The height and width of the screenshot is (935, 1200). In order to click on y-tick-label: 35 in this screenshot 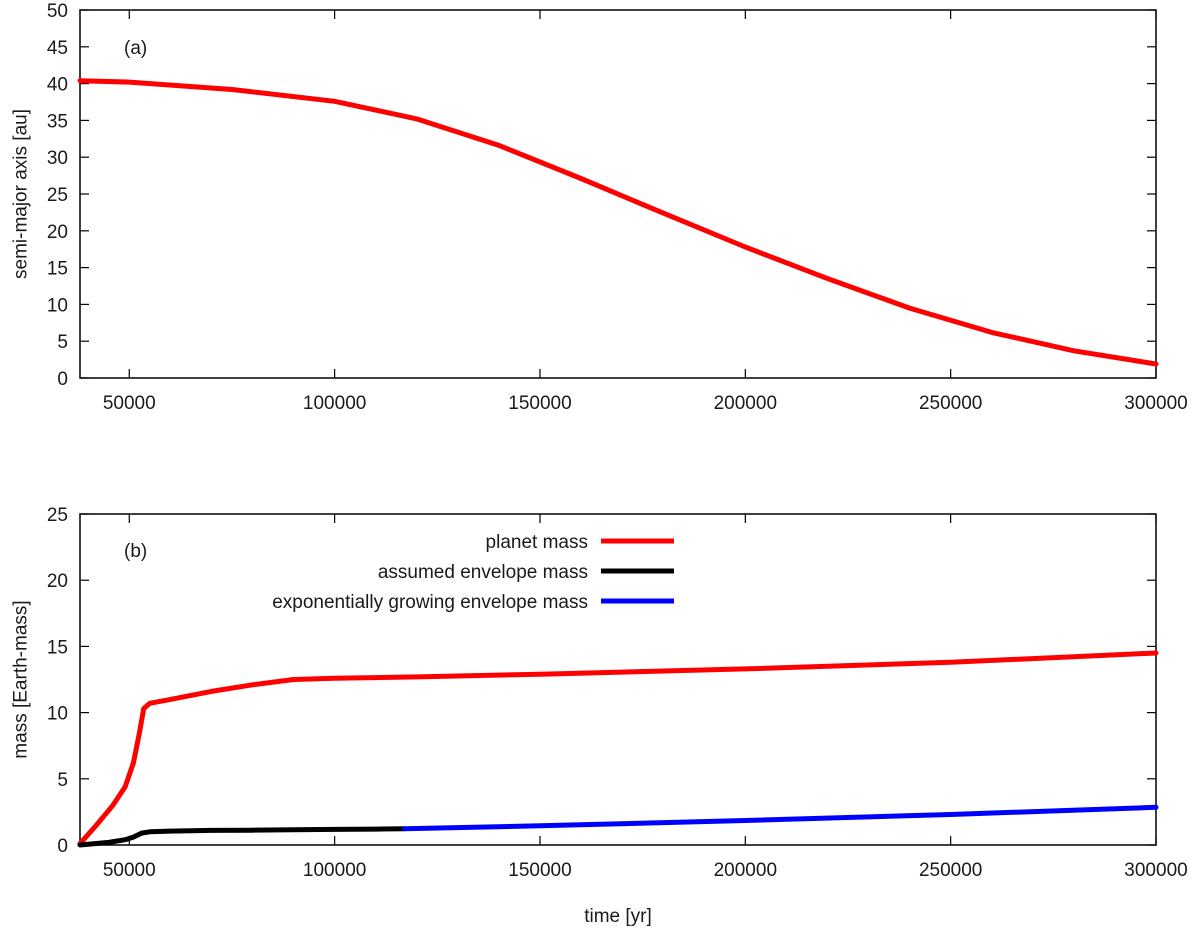, I will do `click(57, 121)`.